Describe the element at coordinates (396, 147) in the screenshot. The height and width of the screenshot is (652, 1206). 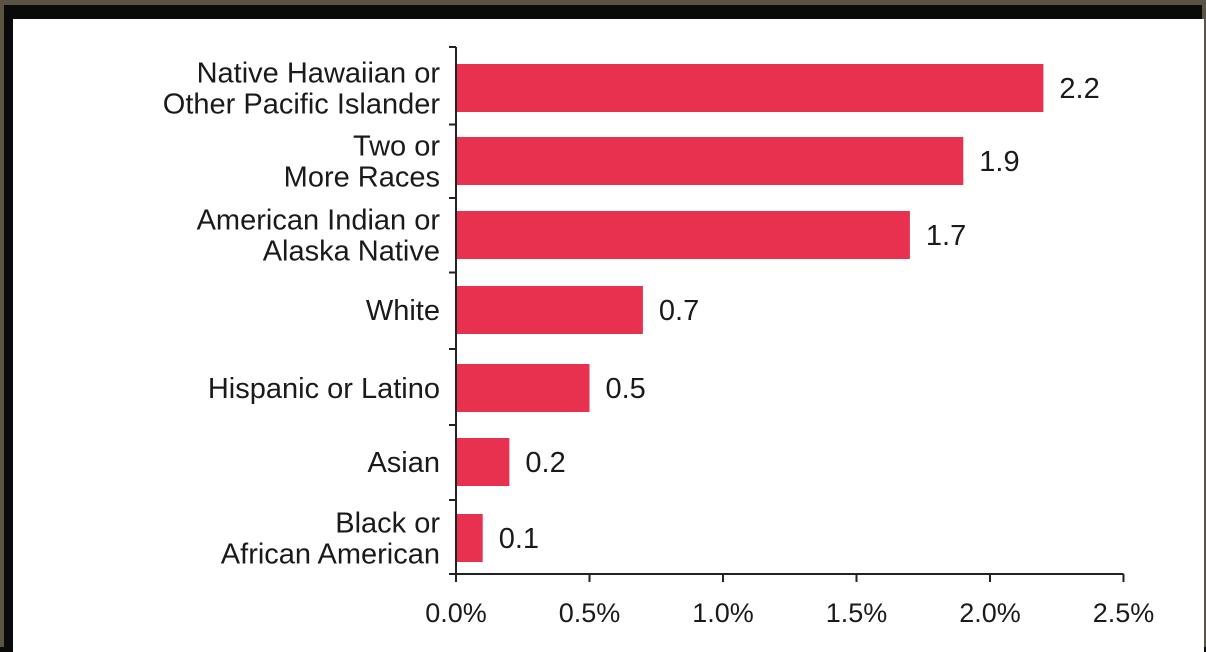
I see `category-label: Two or` at that location.